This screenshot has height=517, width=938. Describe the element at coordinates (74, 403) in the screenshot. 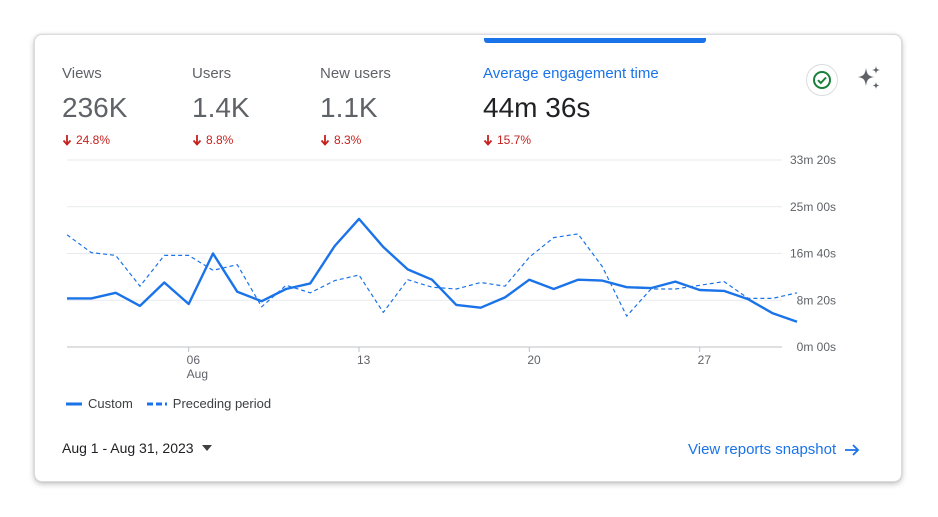

I see `legend-solid-line-icon` at that location.